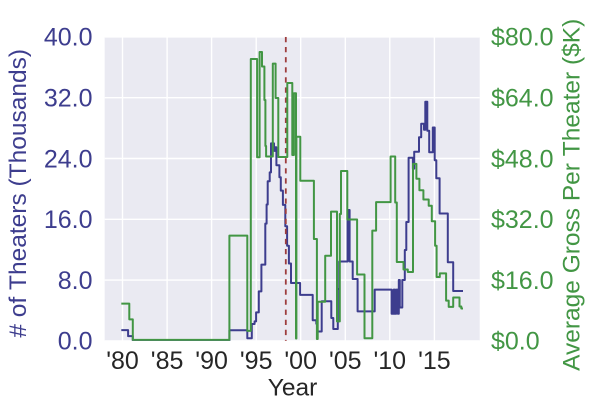 The image size is (600, 420). I want to click on svg-text: '95, so click(256, 361).